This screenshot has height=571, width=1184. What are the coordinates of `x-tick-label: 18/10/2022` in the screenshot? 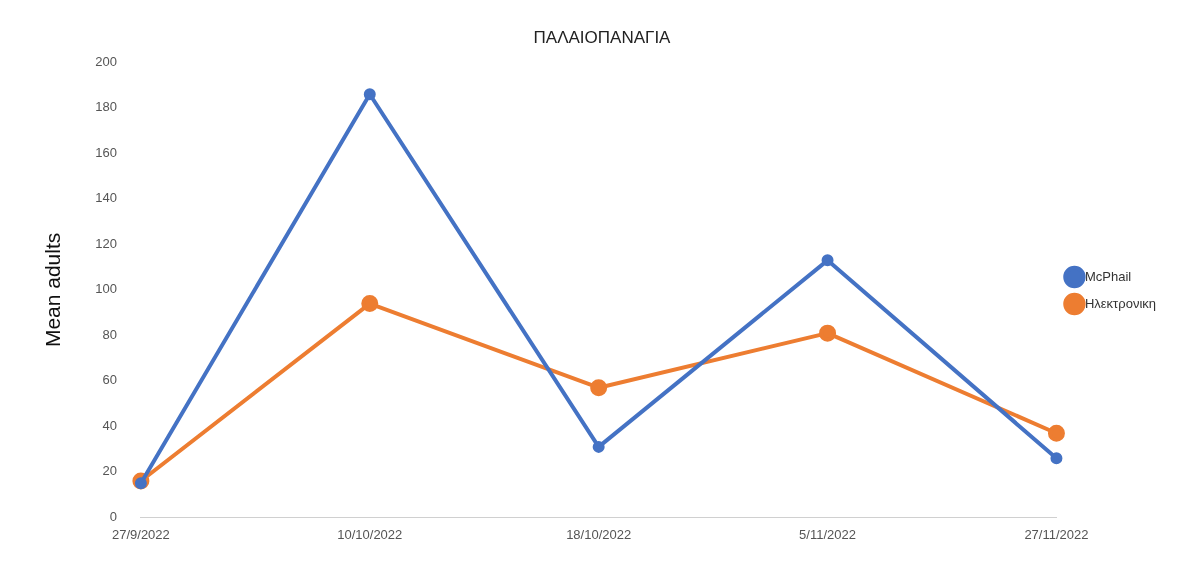 It's located at (599, 534).